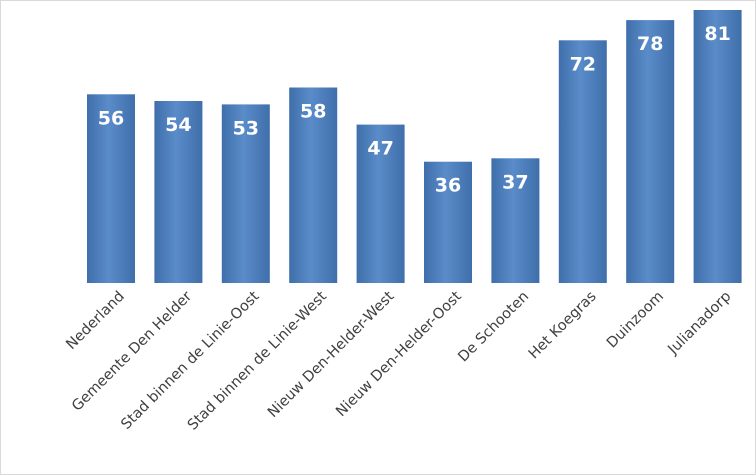  What do you see at coordinates (399, 354) in the screenshot?
I see `x-tick-label-6: Nieuw Den-Helder-Oost` at bounding box center [399, 354].